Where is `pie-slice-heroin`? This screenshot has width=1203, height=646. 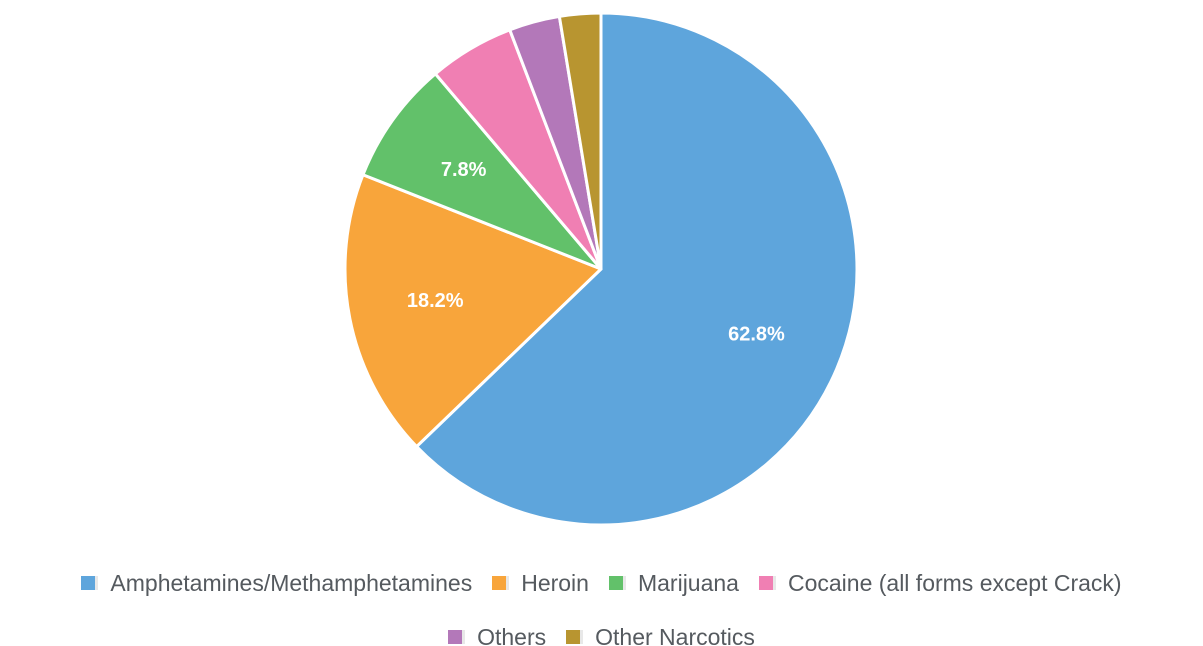
pie-slice-heroin is located at coordinates (473, 311).